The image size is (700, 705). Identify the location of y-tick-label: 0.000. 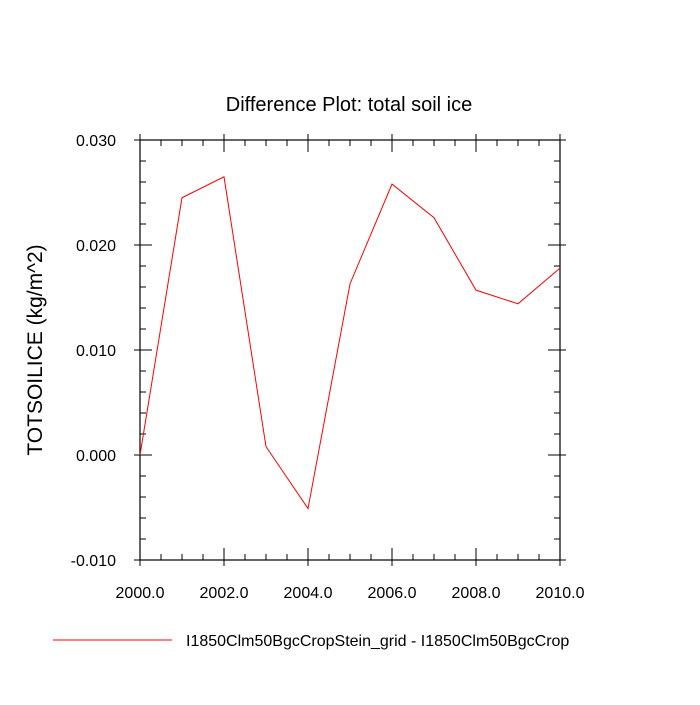
(96, 456).